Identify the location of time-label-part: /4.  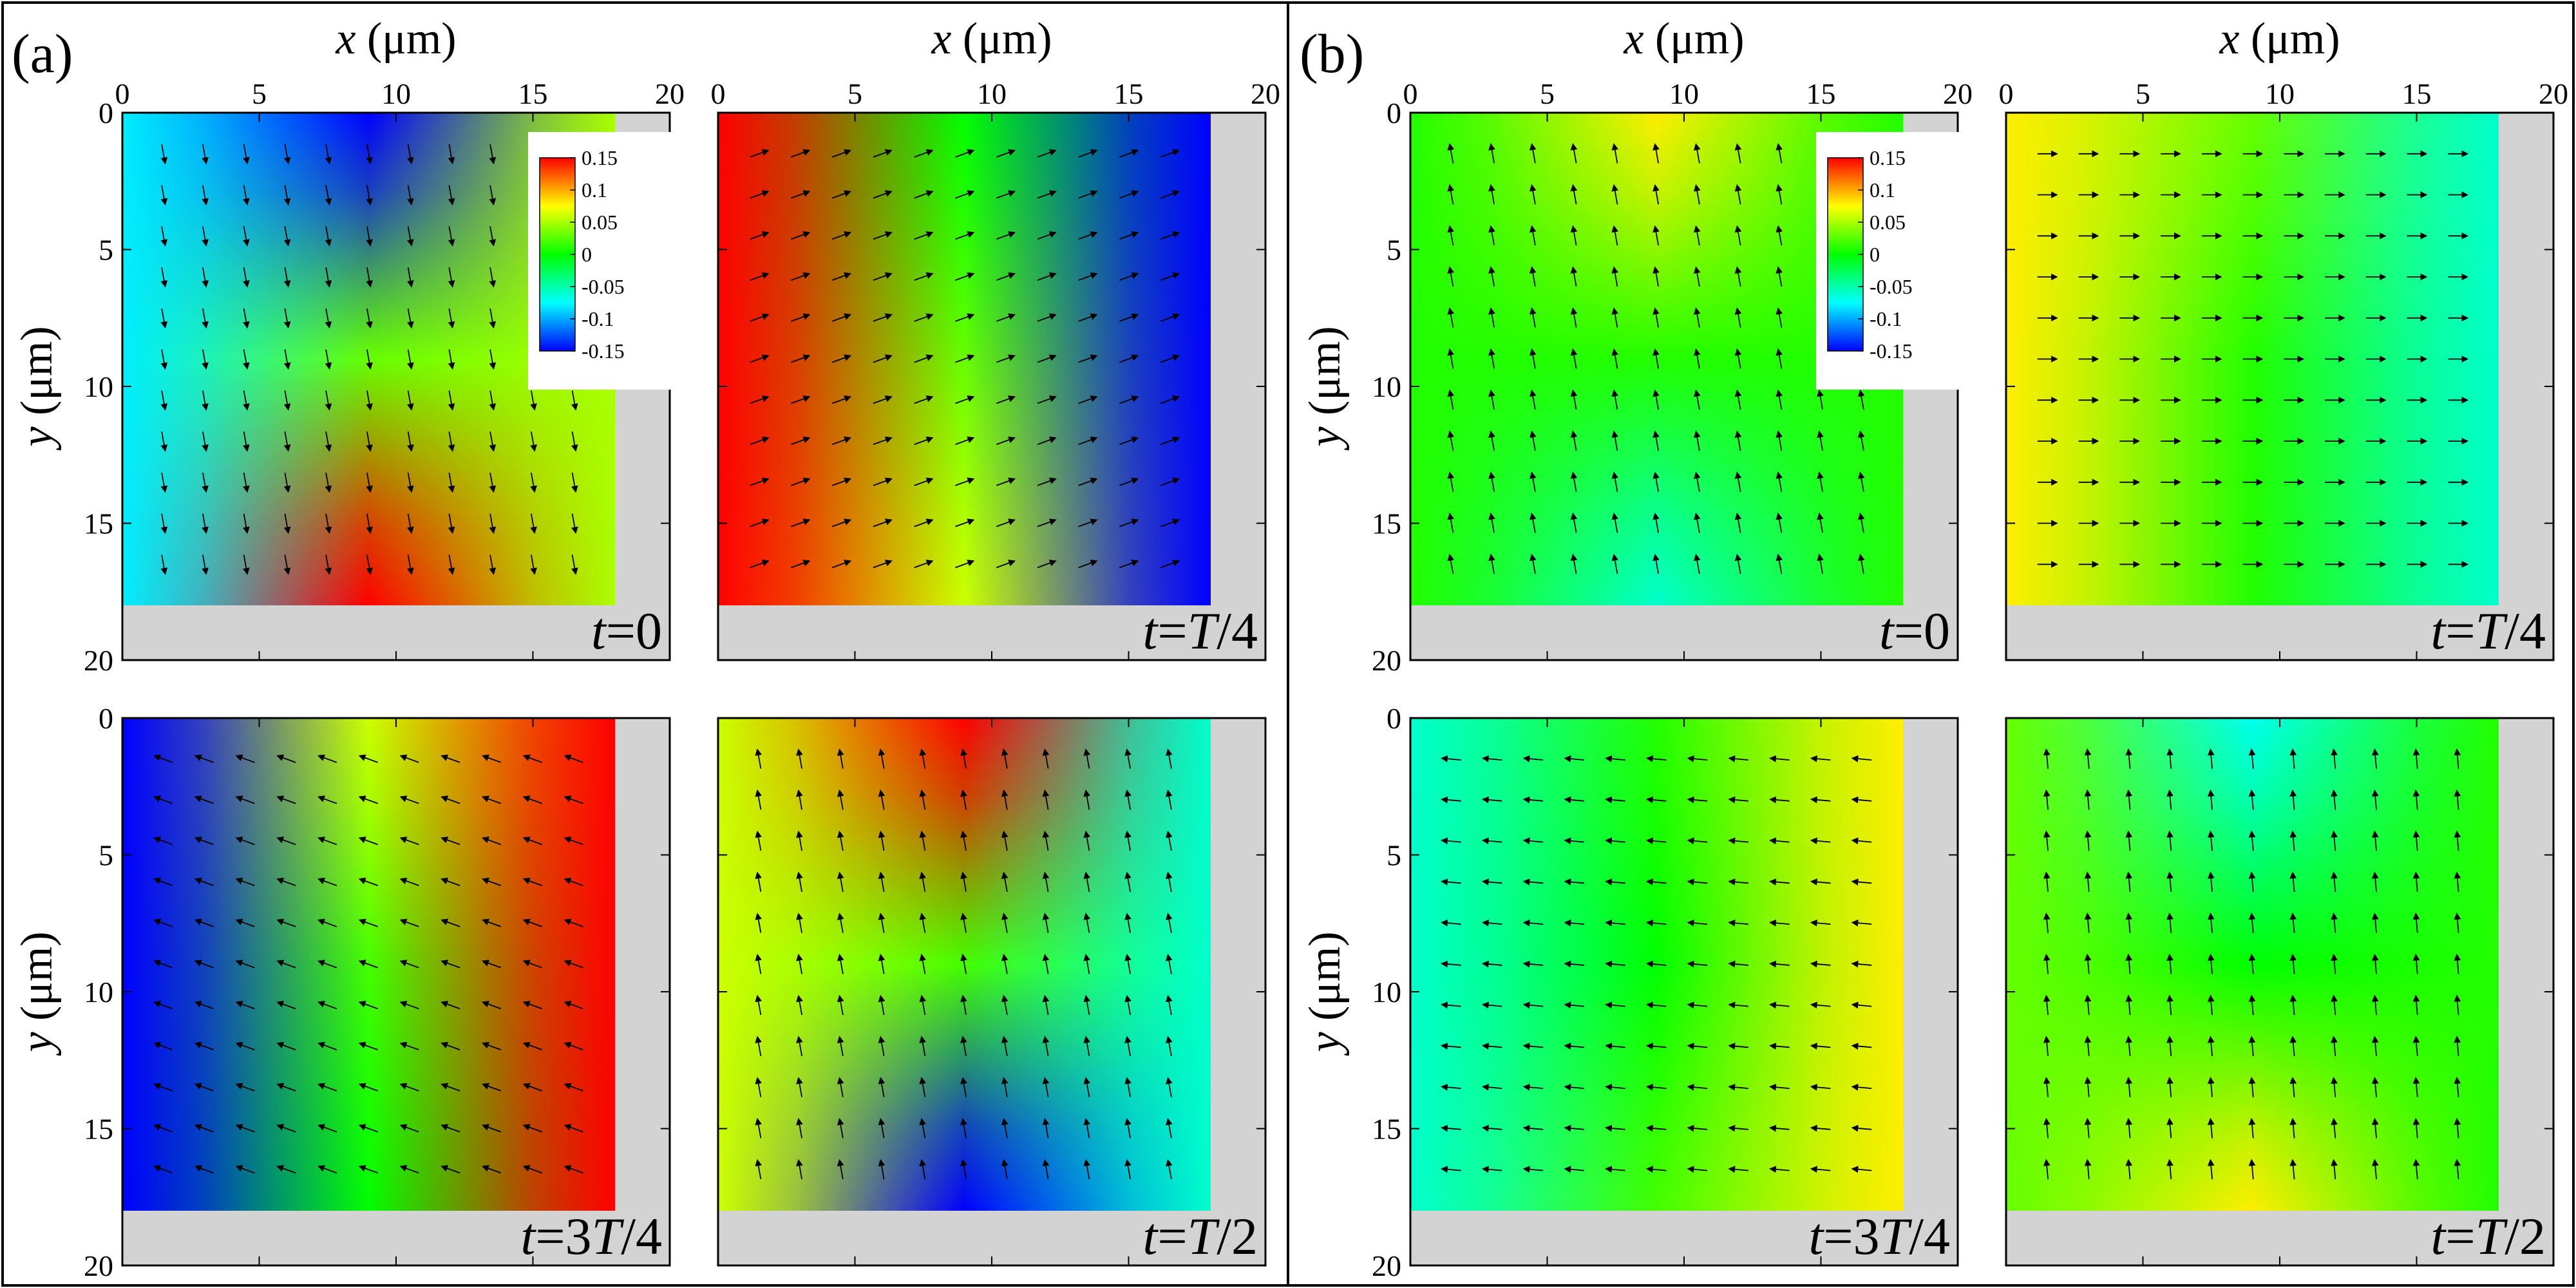
(1929, 1236).